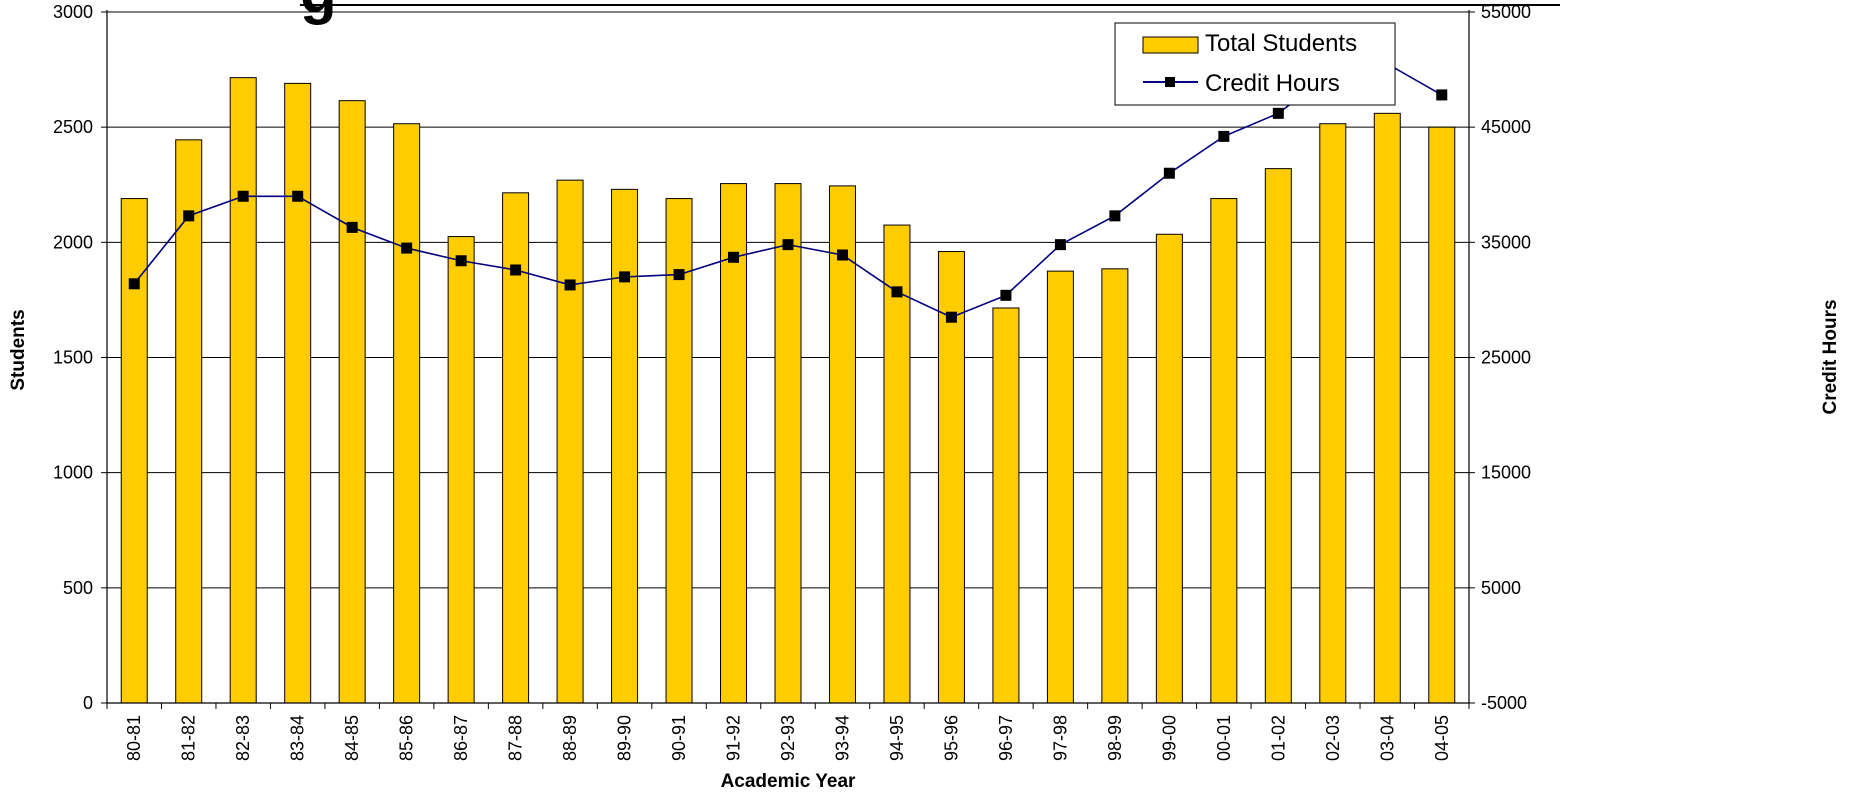 The height and width of the screenshot is (797, 1858). I want to click on legend: Total Students Credit Hours, so click(1255, 64).